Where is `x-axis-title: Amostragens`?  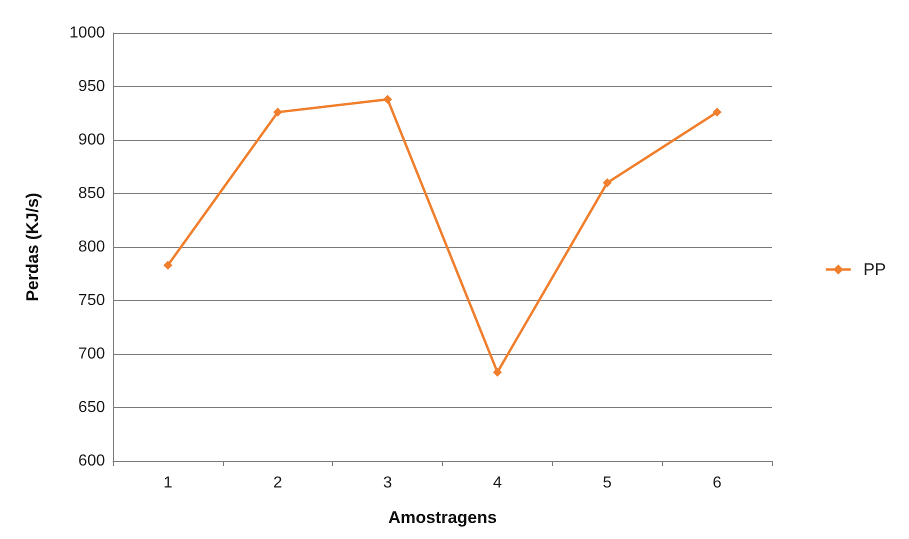 x-axis-title: Amostragens is located at coordinates (442, 517).